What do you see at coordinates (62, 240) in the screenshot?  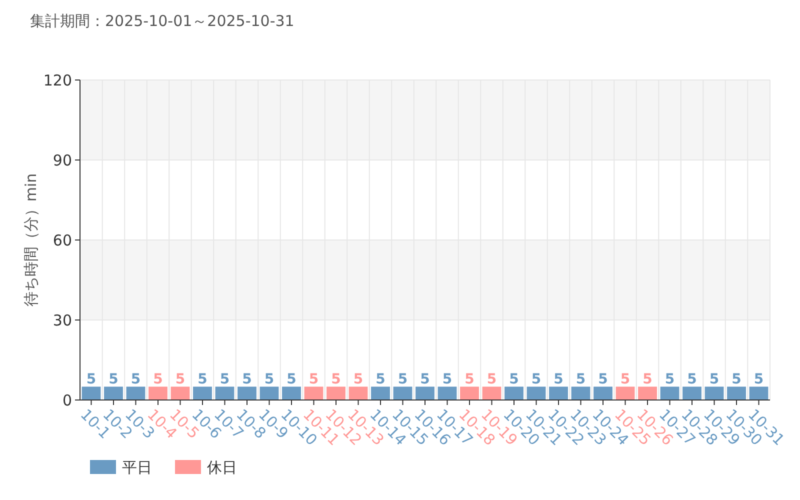 I see `y-tick-label: 60` at bounding box center [62, 240].